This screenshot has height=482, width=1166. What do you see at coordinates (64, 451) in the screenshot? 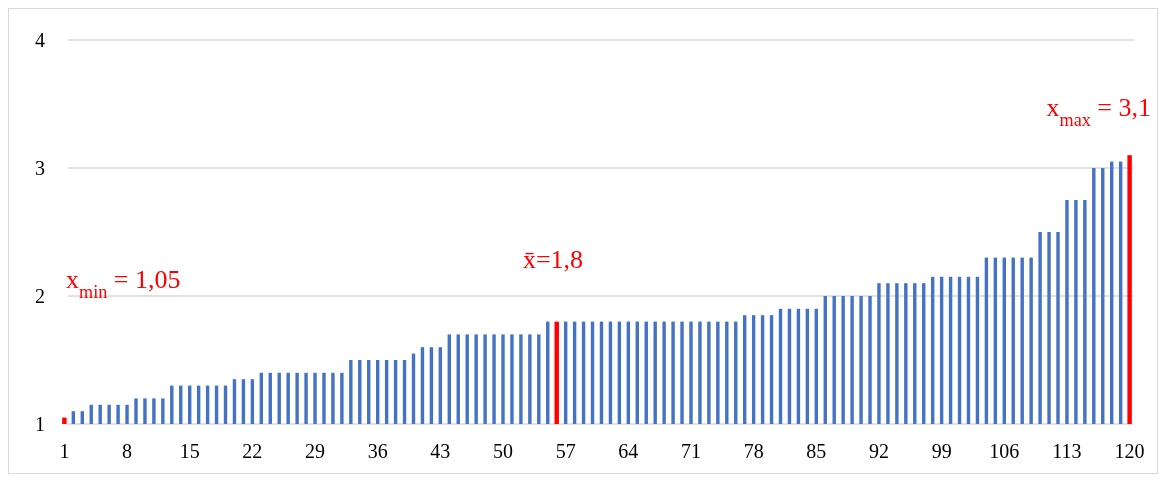
I see `x-tick-label: 1` at bounding box center [64, 451].